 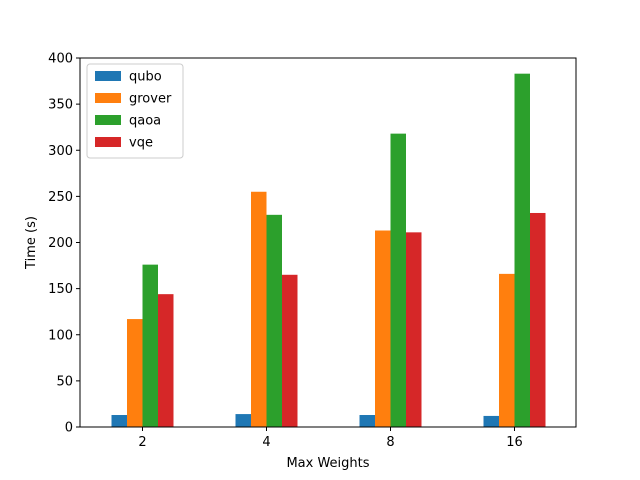 What do you see at coordinates (64, 381) in the screenshot?
I see `y-tick-label-50: 50` at bounding box center [64, 381].